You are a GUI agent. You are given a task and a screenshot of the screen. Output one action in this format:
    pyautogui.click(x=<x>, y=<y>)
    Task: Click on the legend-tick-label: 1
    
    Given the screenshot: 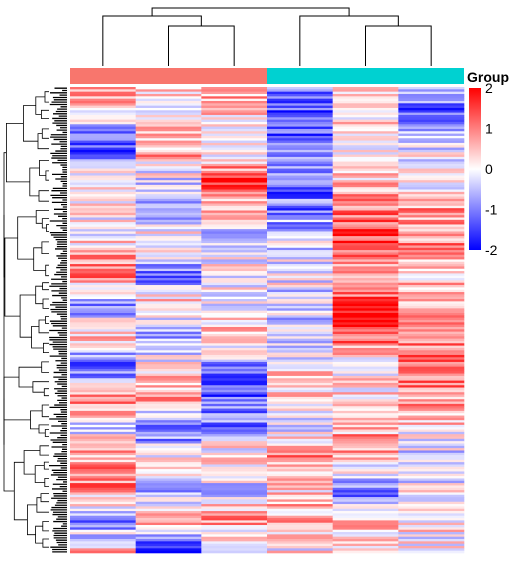 What is the action you would take?
    pyautogui.click(x=489, y=129)
    